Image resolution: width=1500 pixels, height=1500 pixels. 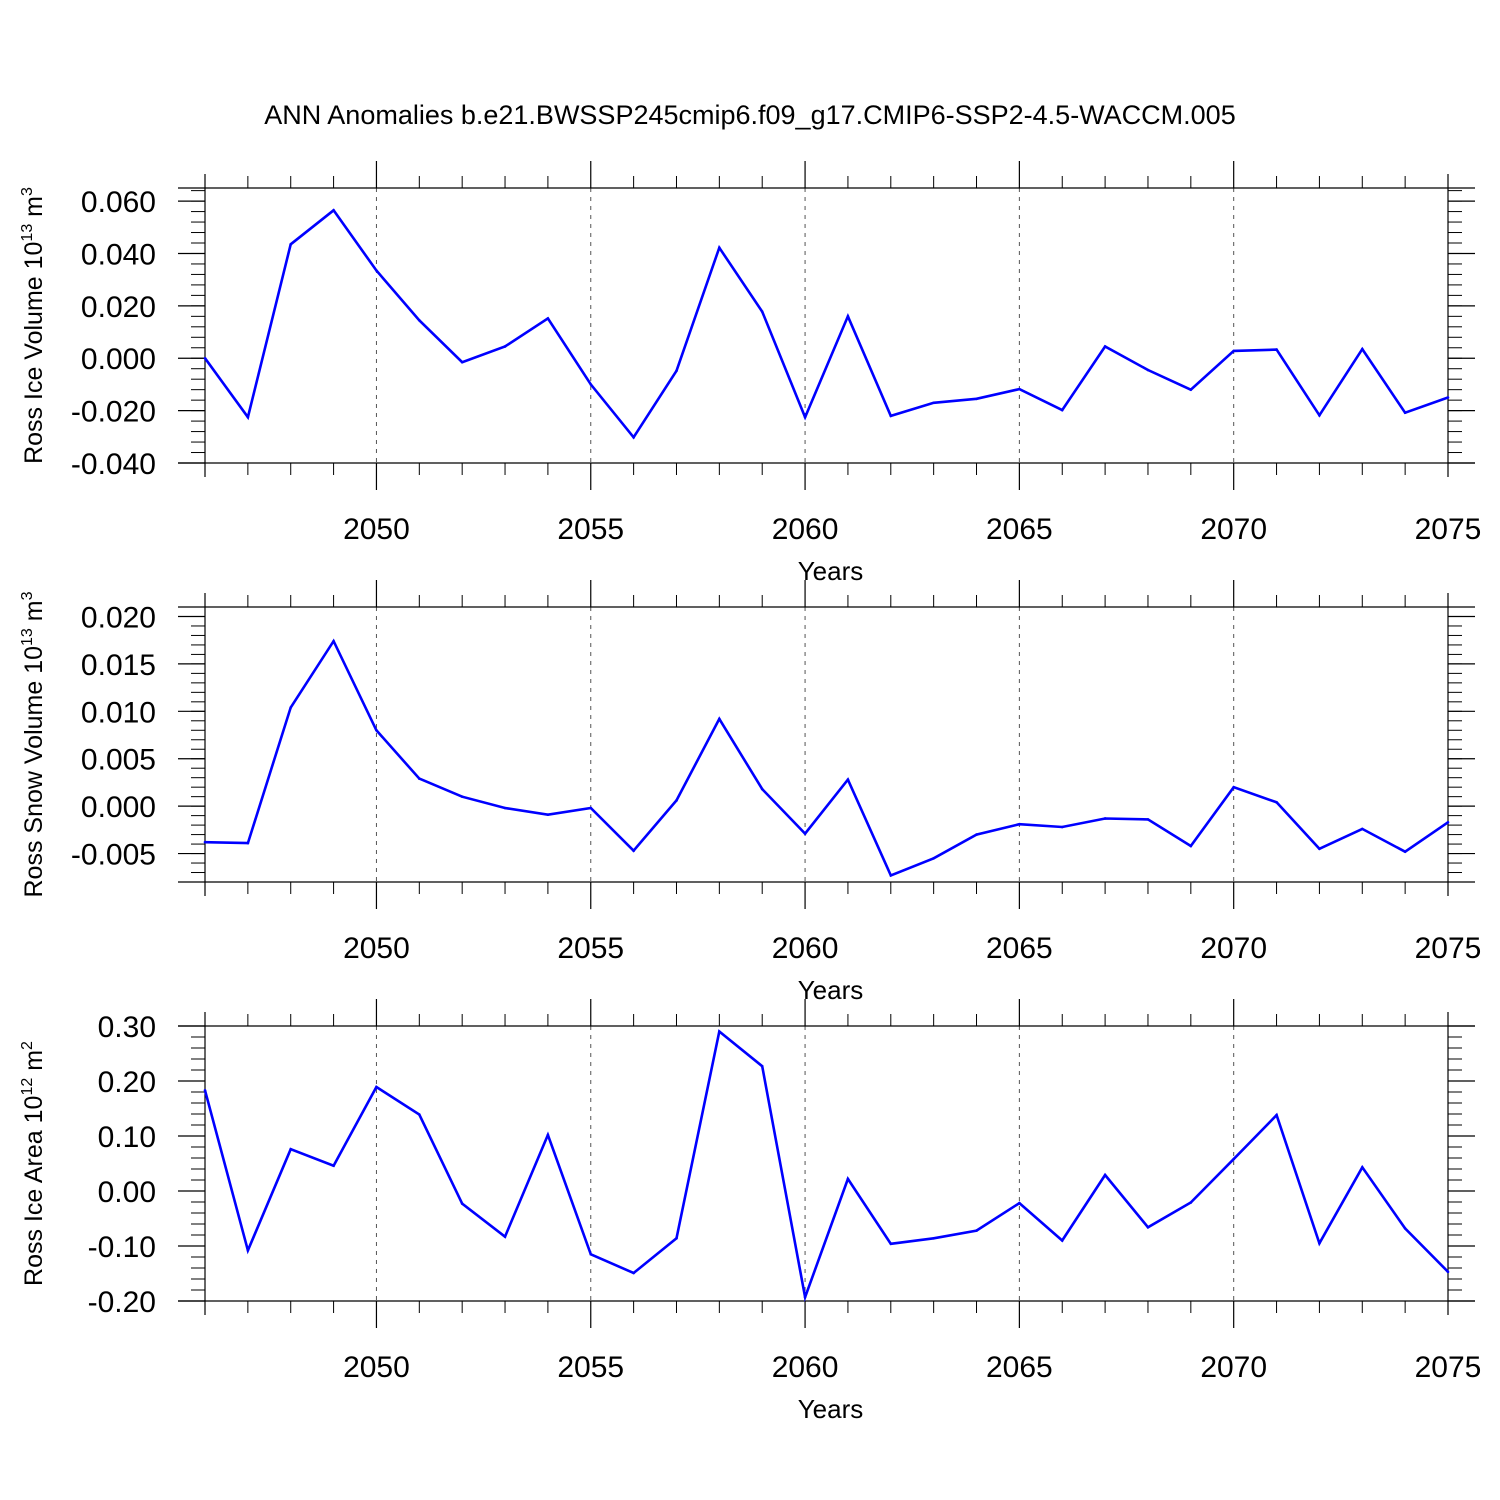 I want to click on y-axis-label: Ross Ice Area 1012 m2, so click(x=33, y=1163).